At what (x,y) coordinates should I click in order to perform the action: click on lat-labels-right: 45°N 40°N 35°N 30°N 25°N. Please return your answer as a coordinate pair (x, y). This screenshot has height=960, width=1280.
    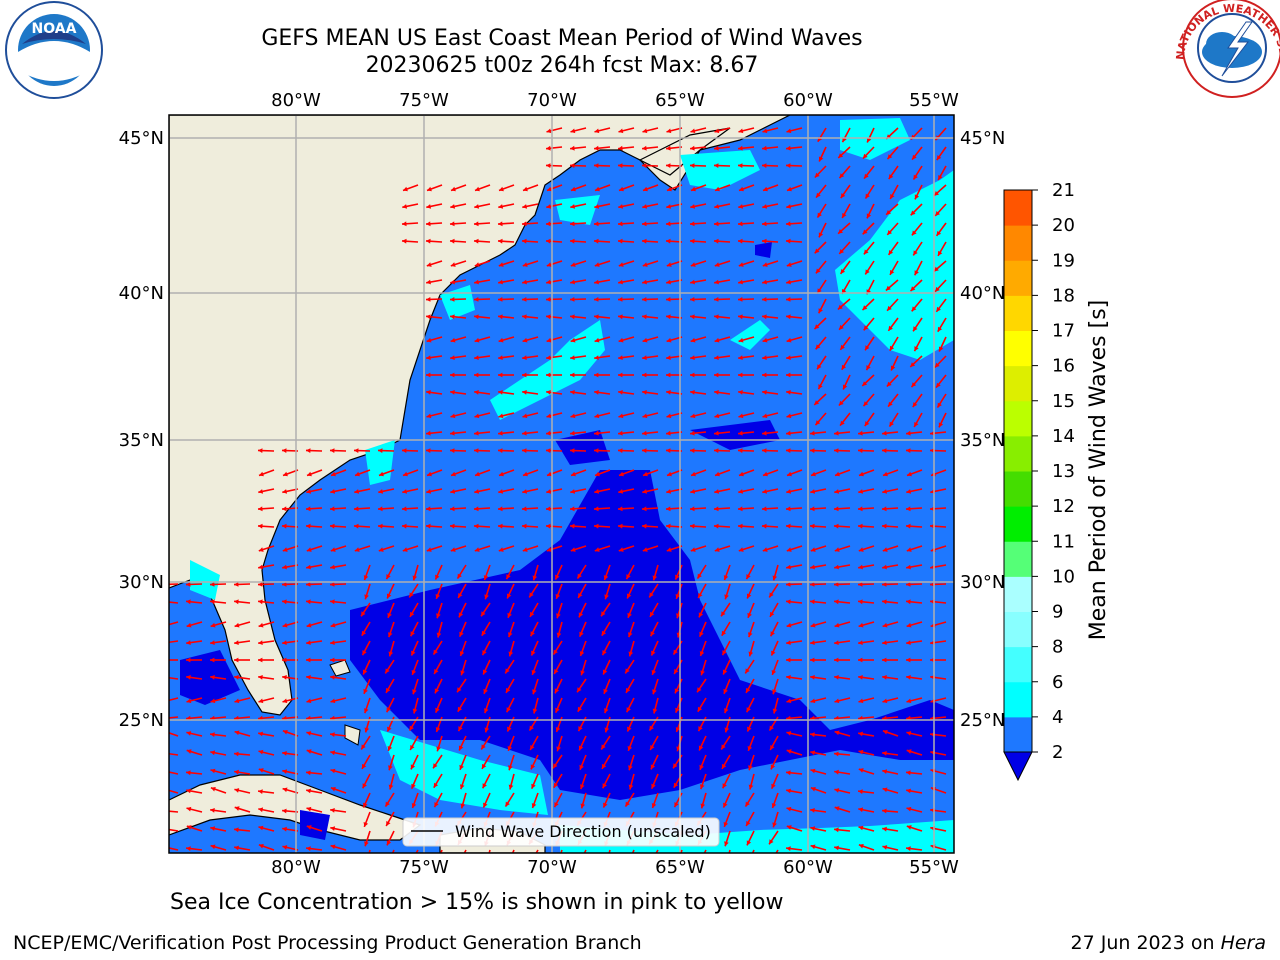
    Looking at the image, I should click on (982, 429).